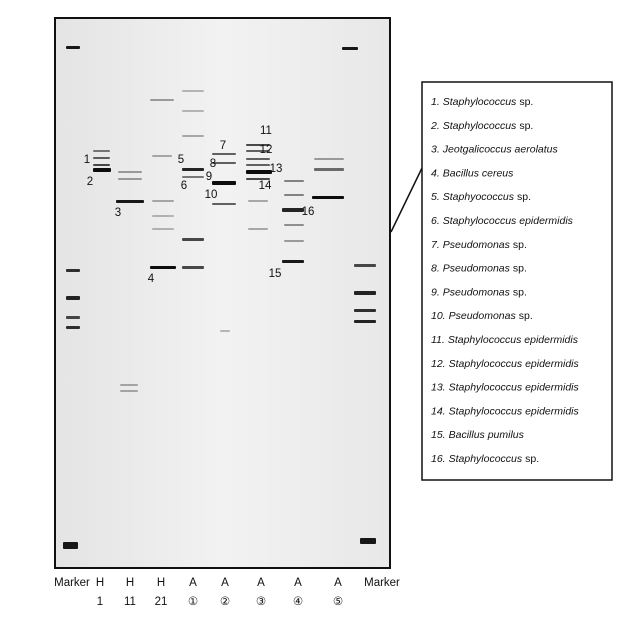 This screenshot has width=644, height=619. I want to click on legend-species: Jeotgalicoccus aerolatus, so click(500, 149).